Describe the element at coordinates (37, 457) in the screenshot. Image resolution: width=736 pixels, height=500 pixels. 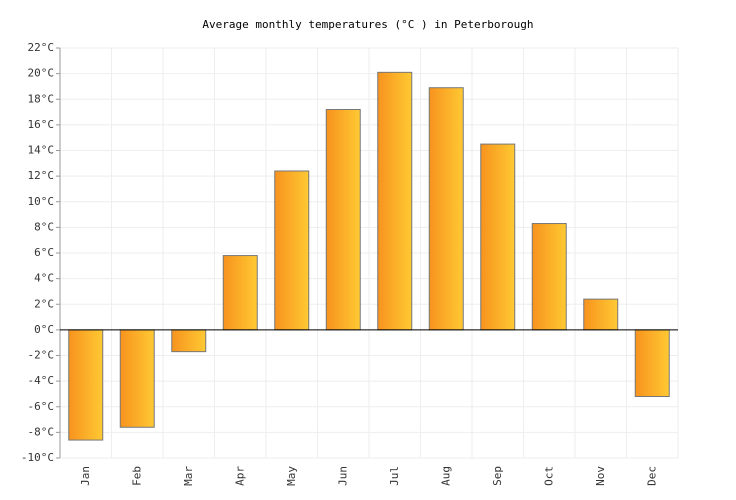
I see `y-tick-label: -10°C` at that location.